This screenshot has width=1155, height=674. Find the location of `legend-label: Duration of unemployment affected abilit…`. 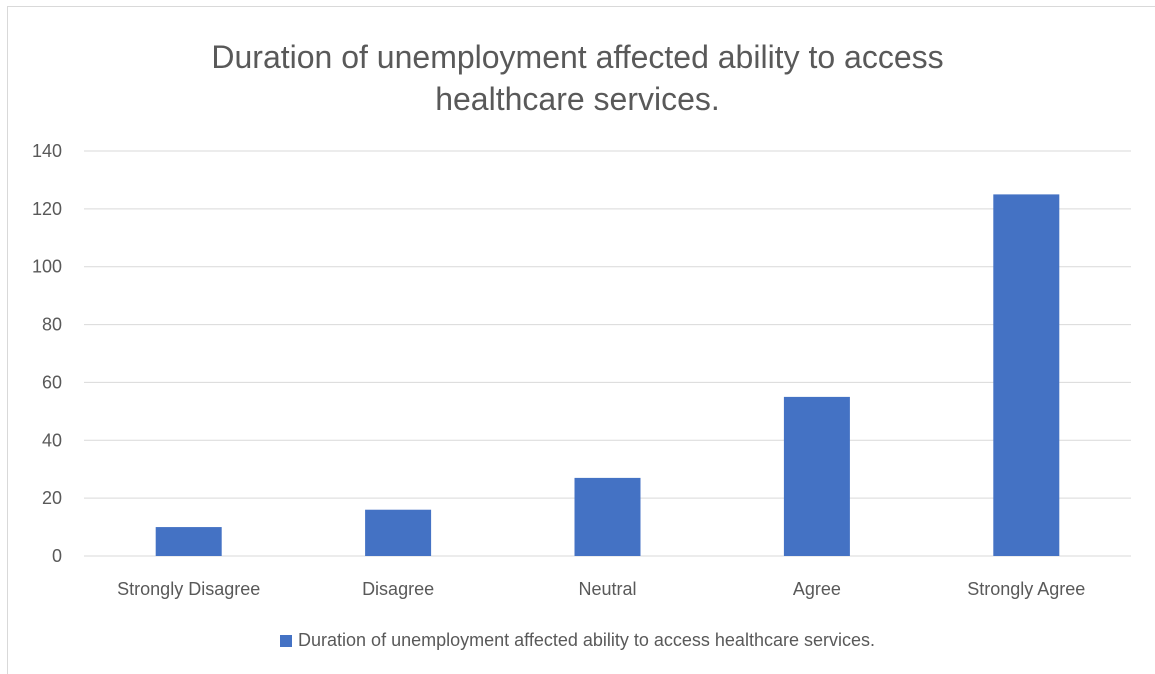

legend-label: Duration of unemployment affected abilit… is located at coordinates (586, 640).